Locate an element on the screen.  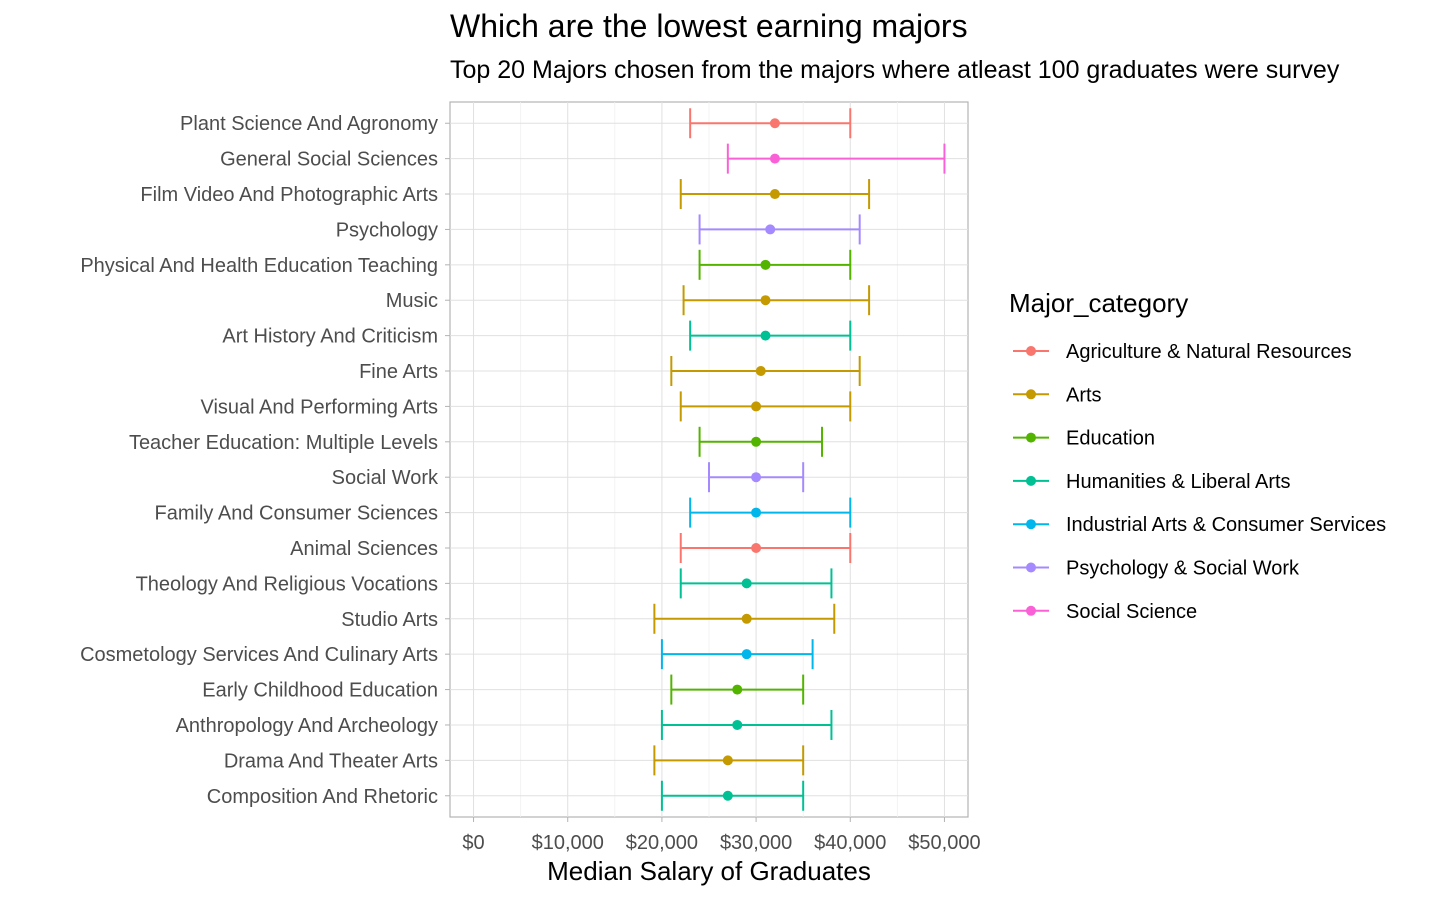
legend-entry: Psychology & Social Work is located at coordinates (1156, 569).